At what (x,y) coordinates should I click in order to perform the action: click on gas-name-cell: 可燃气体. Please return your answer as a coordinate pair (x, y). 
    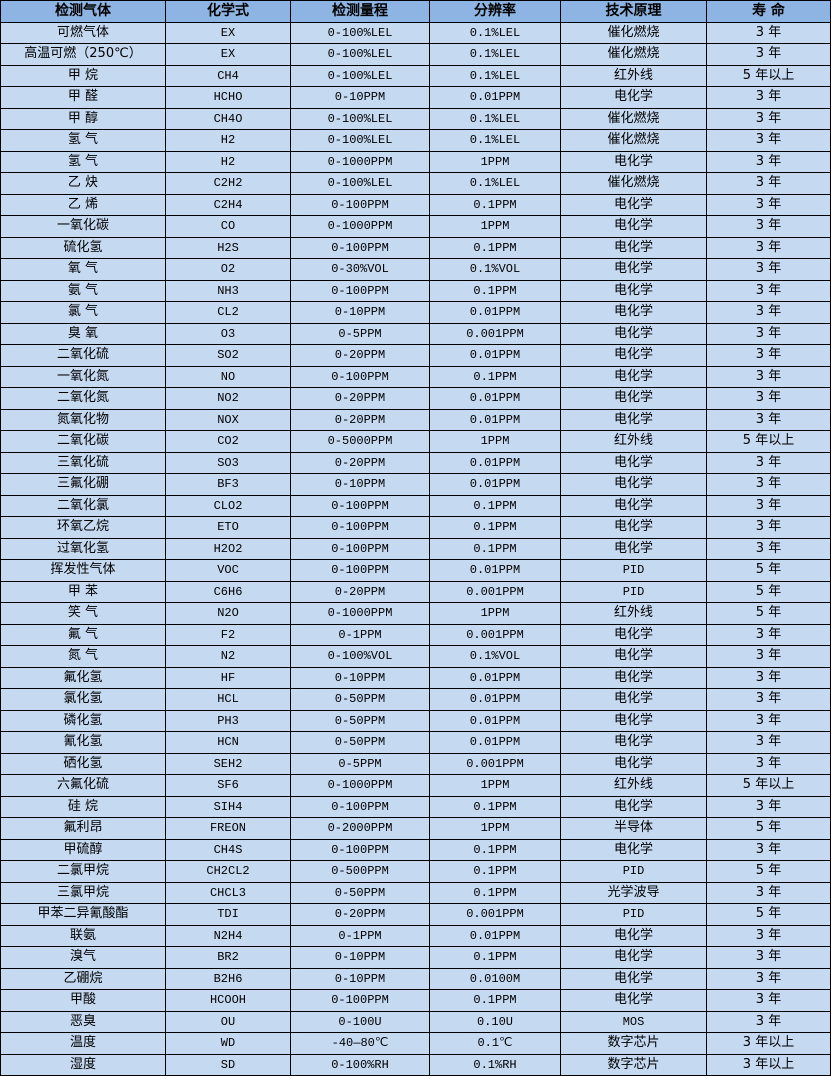
    Looking at the image, I should click on (83, 32).